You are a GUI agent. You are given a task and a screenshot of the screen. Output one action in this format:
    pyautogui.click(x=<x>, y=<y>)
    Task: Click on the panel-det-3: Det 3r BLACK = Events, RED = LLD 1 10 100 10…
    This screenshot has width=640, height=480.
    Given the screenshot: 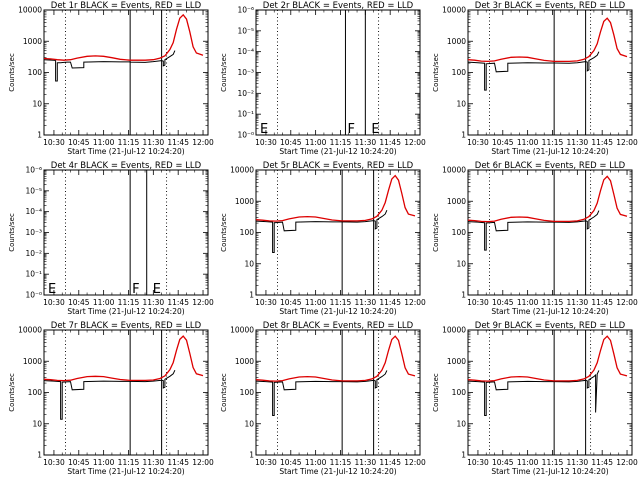 What is the action you would take?
    pyautogui.click(x=535, y=78)
    